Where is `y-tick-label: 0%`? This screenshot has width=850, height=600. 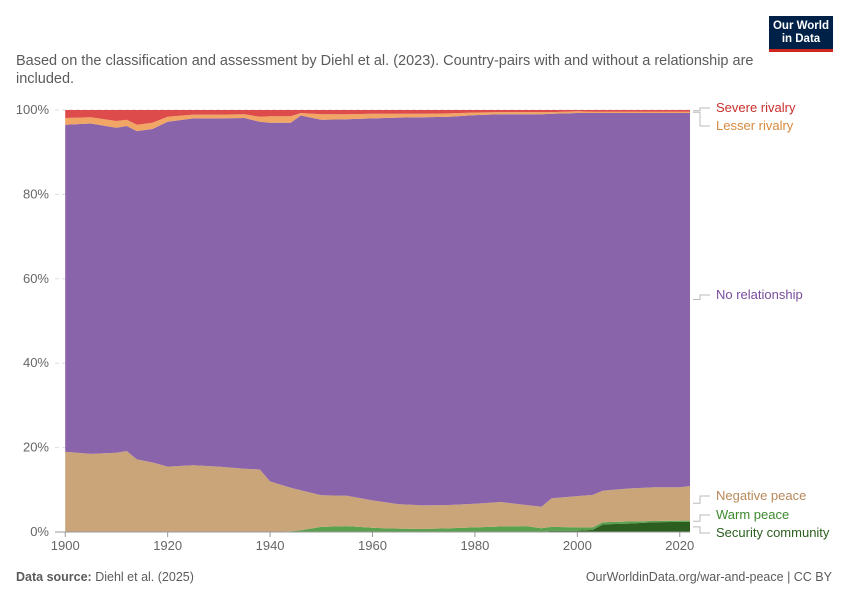 y-tick-label: 0% is located at coordinates (39, 531).